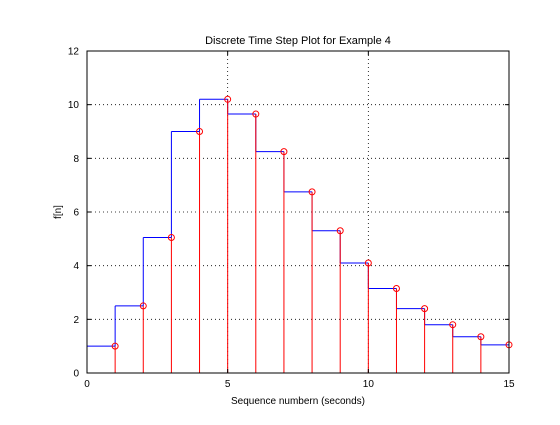 The width and height of the screenshot is (560, 425). What do you see at coordinates (76, 159) in the screenshot?
I see `y-tick-label: 8` at bounding box center [76, 159].